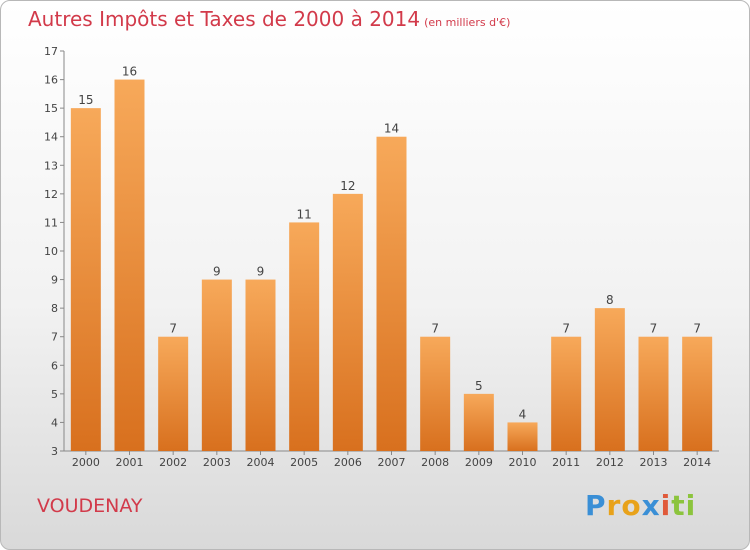 The height and width of the screenshot is (550, 750). Describe the element at coordinates (566, 462) in the screenshot. I see `x-tick-label: 2011` at that location.